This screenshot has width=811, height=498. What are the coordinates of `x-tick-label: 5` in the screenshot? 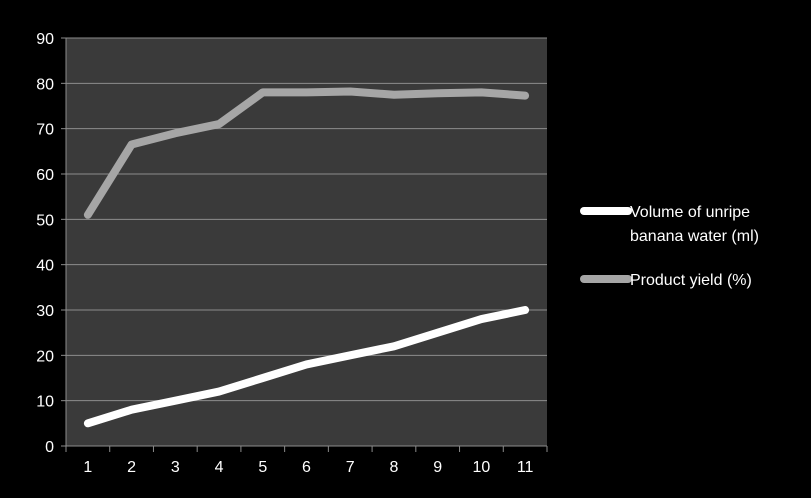 It's located at (262, 467).